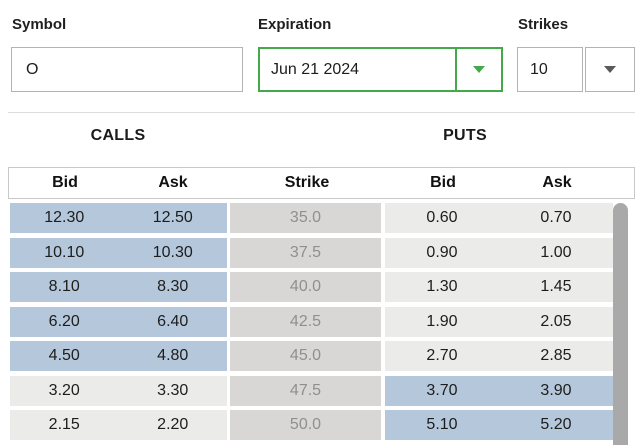  What do you see at coordinates (172, 287) in the screenshot?
I see `call-ask-cell: 8.30` at bounding box center [172, 287].